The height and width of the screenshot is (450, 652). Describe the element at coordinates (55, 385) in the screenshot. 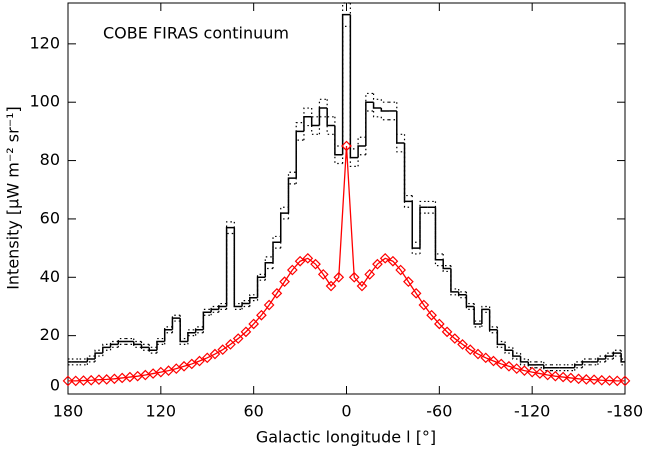

I see `y-tick-label: 0` at that location.